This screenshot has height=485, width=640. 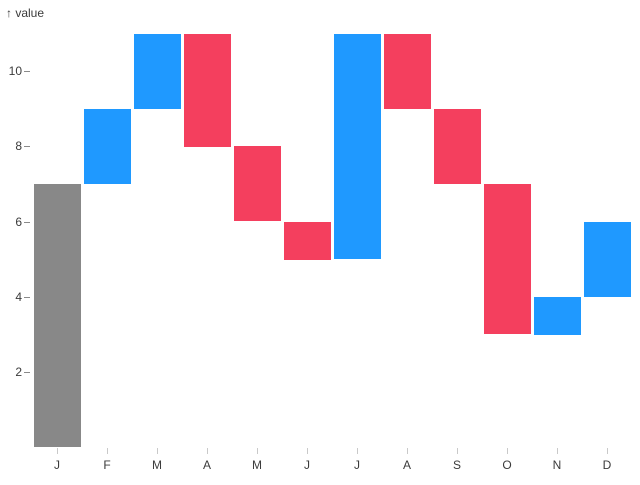 I want to click on y-tick-label: 8, so click(x=18, y=146).